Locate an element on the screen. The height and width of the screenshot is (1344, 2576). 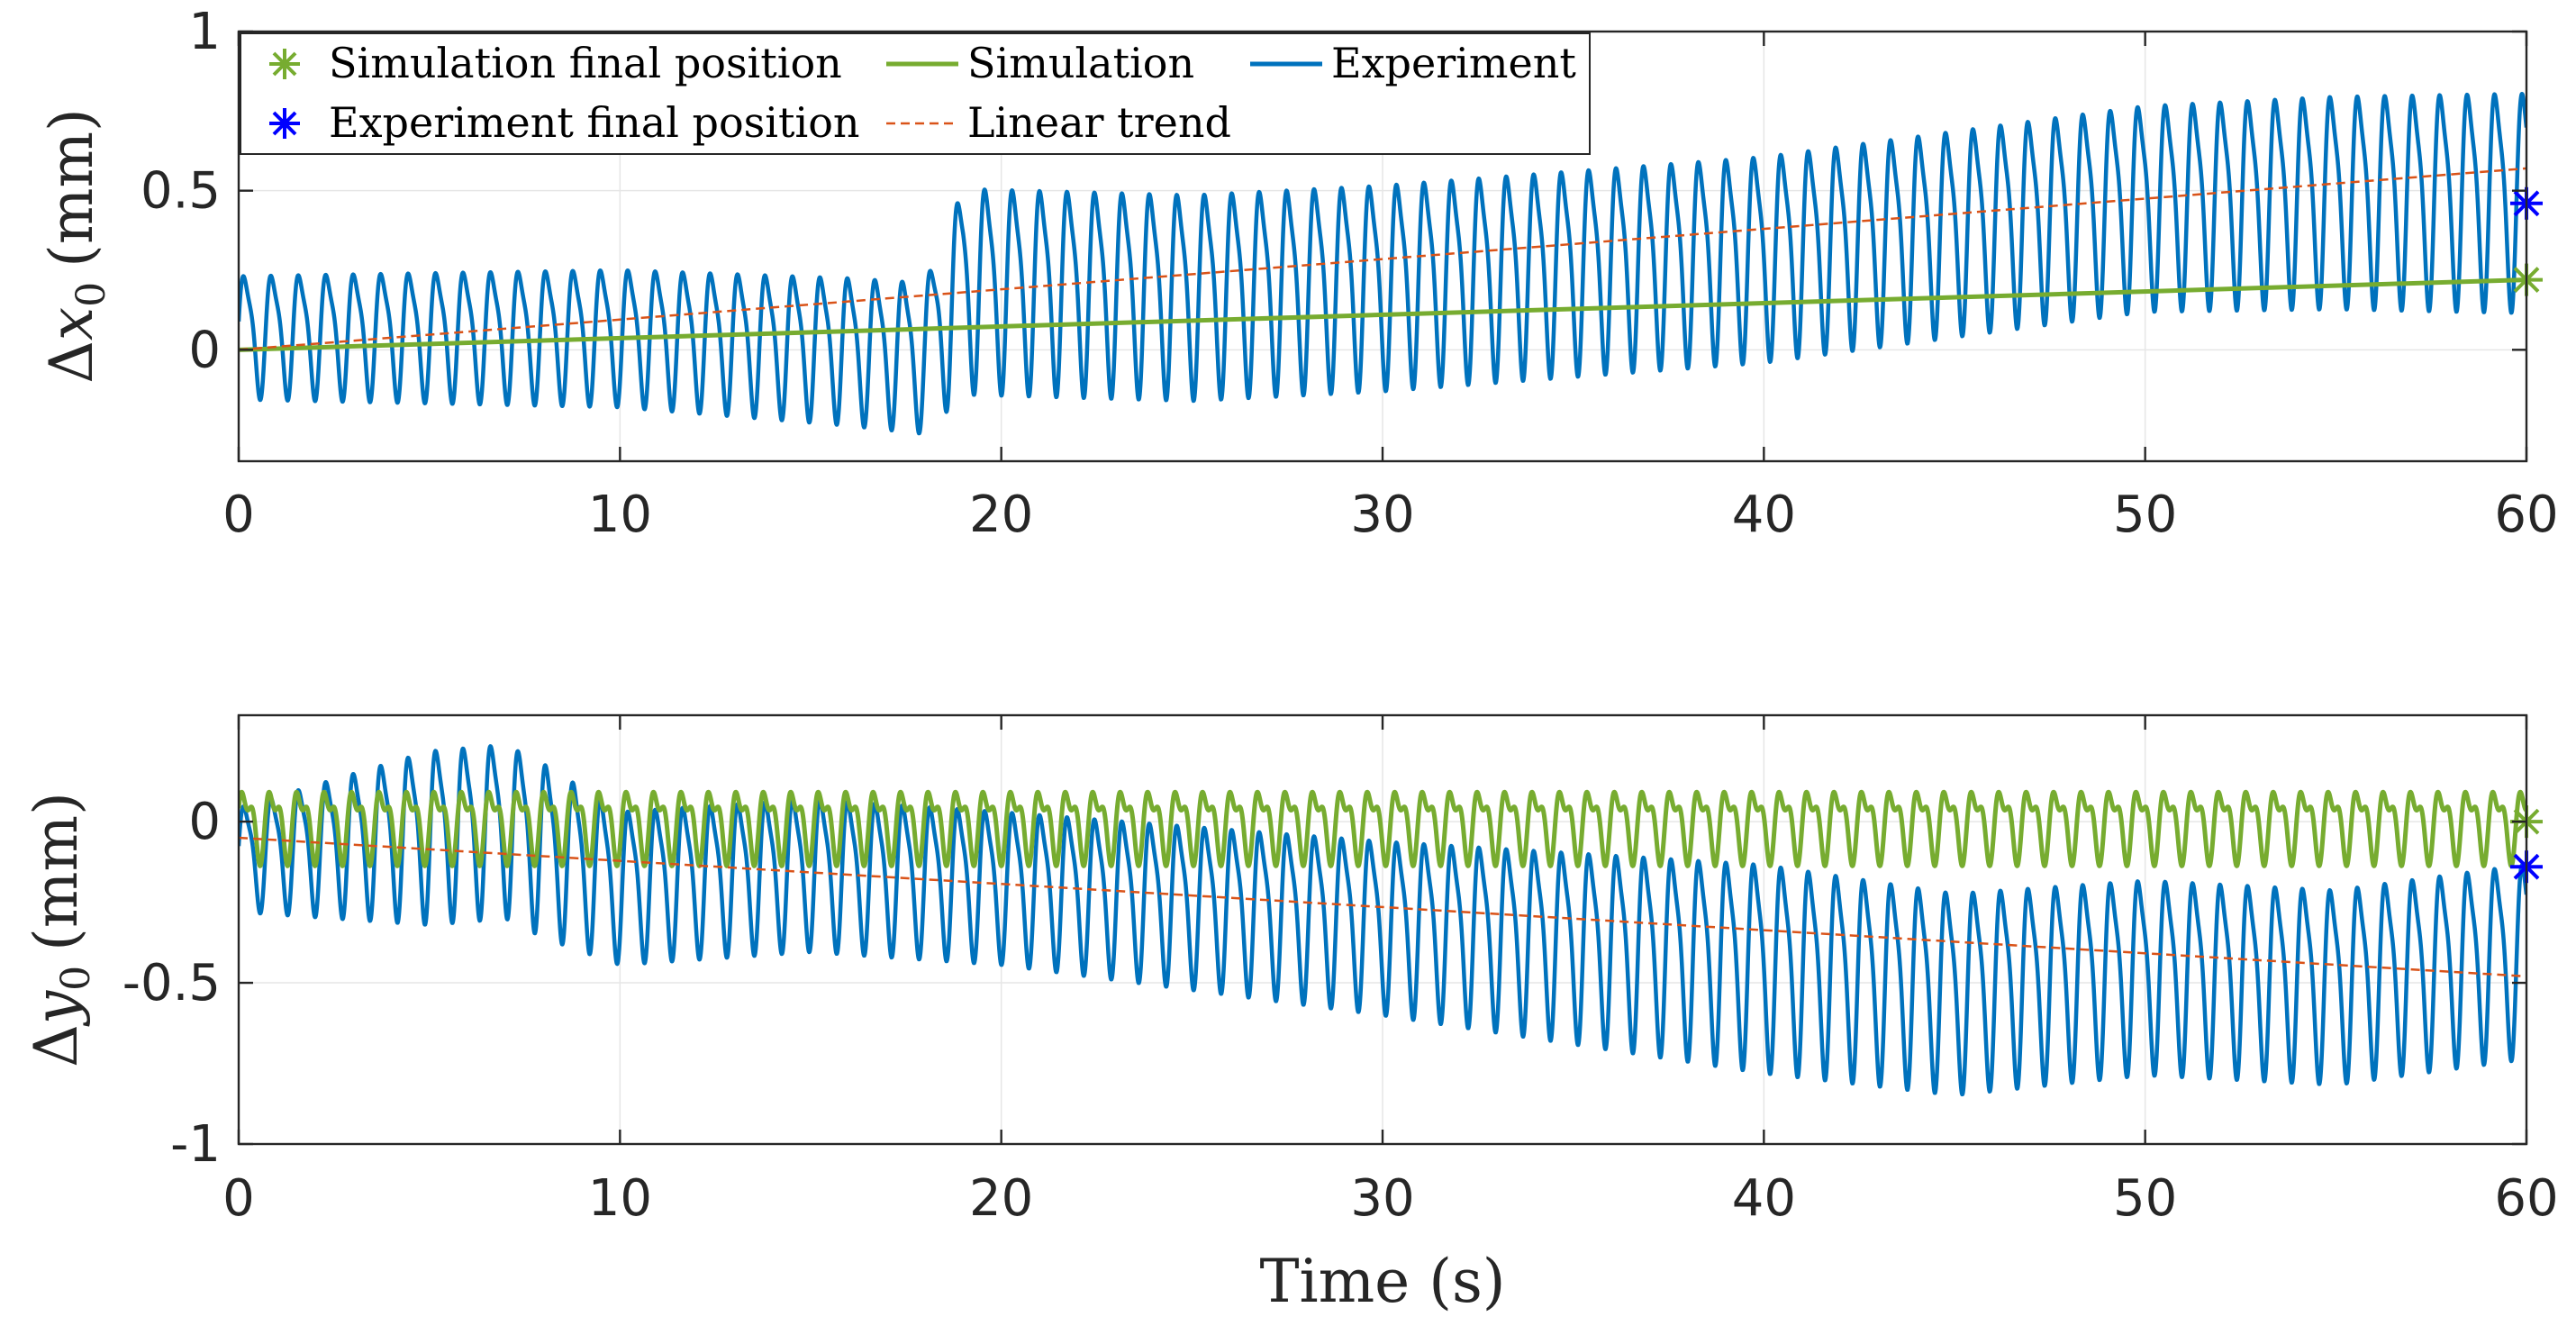
top-xtick-label-50: 50 is located at coordinates (2145, 515).